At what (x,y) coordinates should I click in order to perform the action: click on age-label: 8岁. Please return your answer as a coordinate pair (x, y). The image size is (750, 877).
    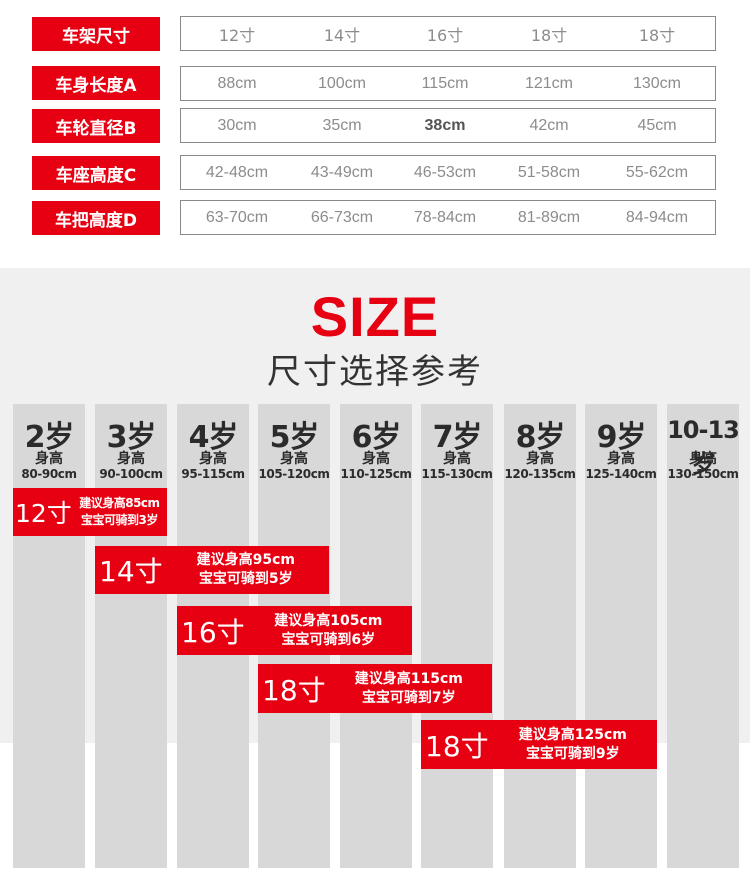
    Looking at the image, I should click on (540, 437).